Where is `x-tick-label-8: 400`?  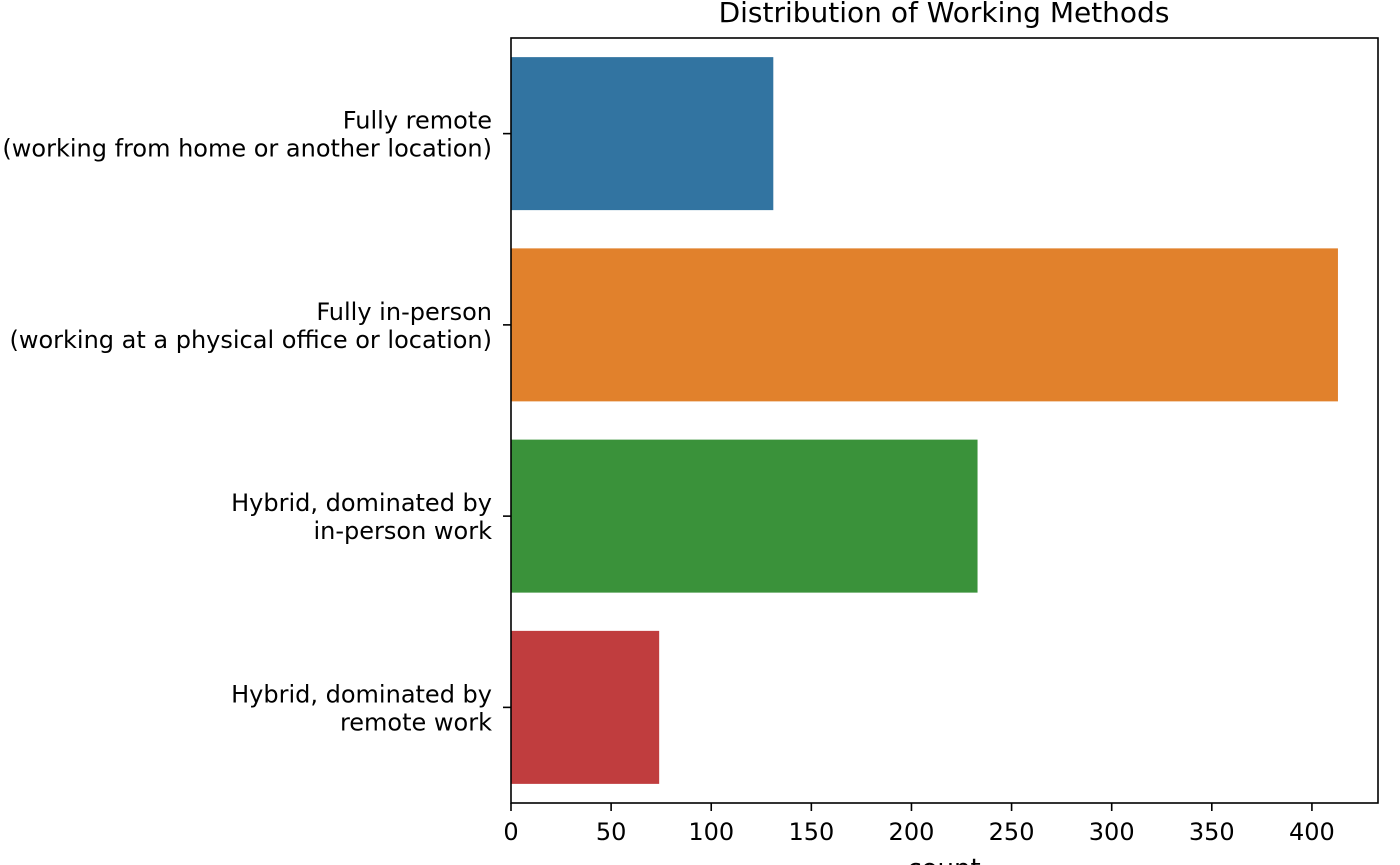
x-tick-label-8: 400 is located at coordinates (1312, 832).